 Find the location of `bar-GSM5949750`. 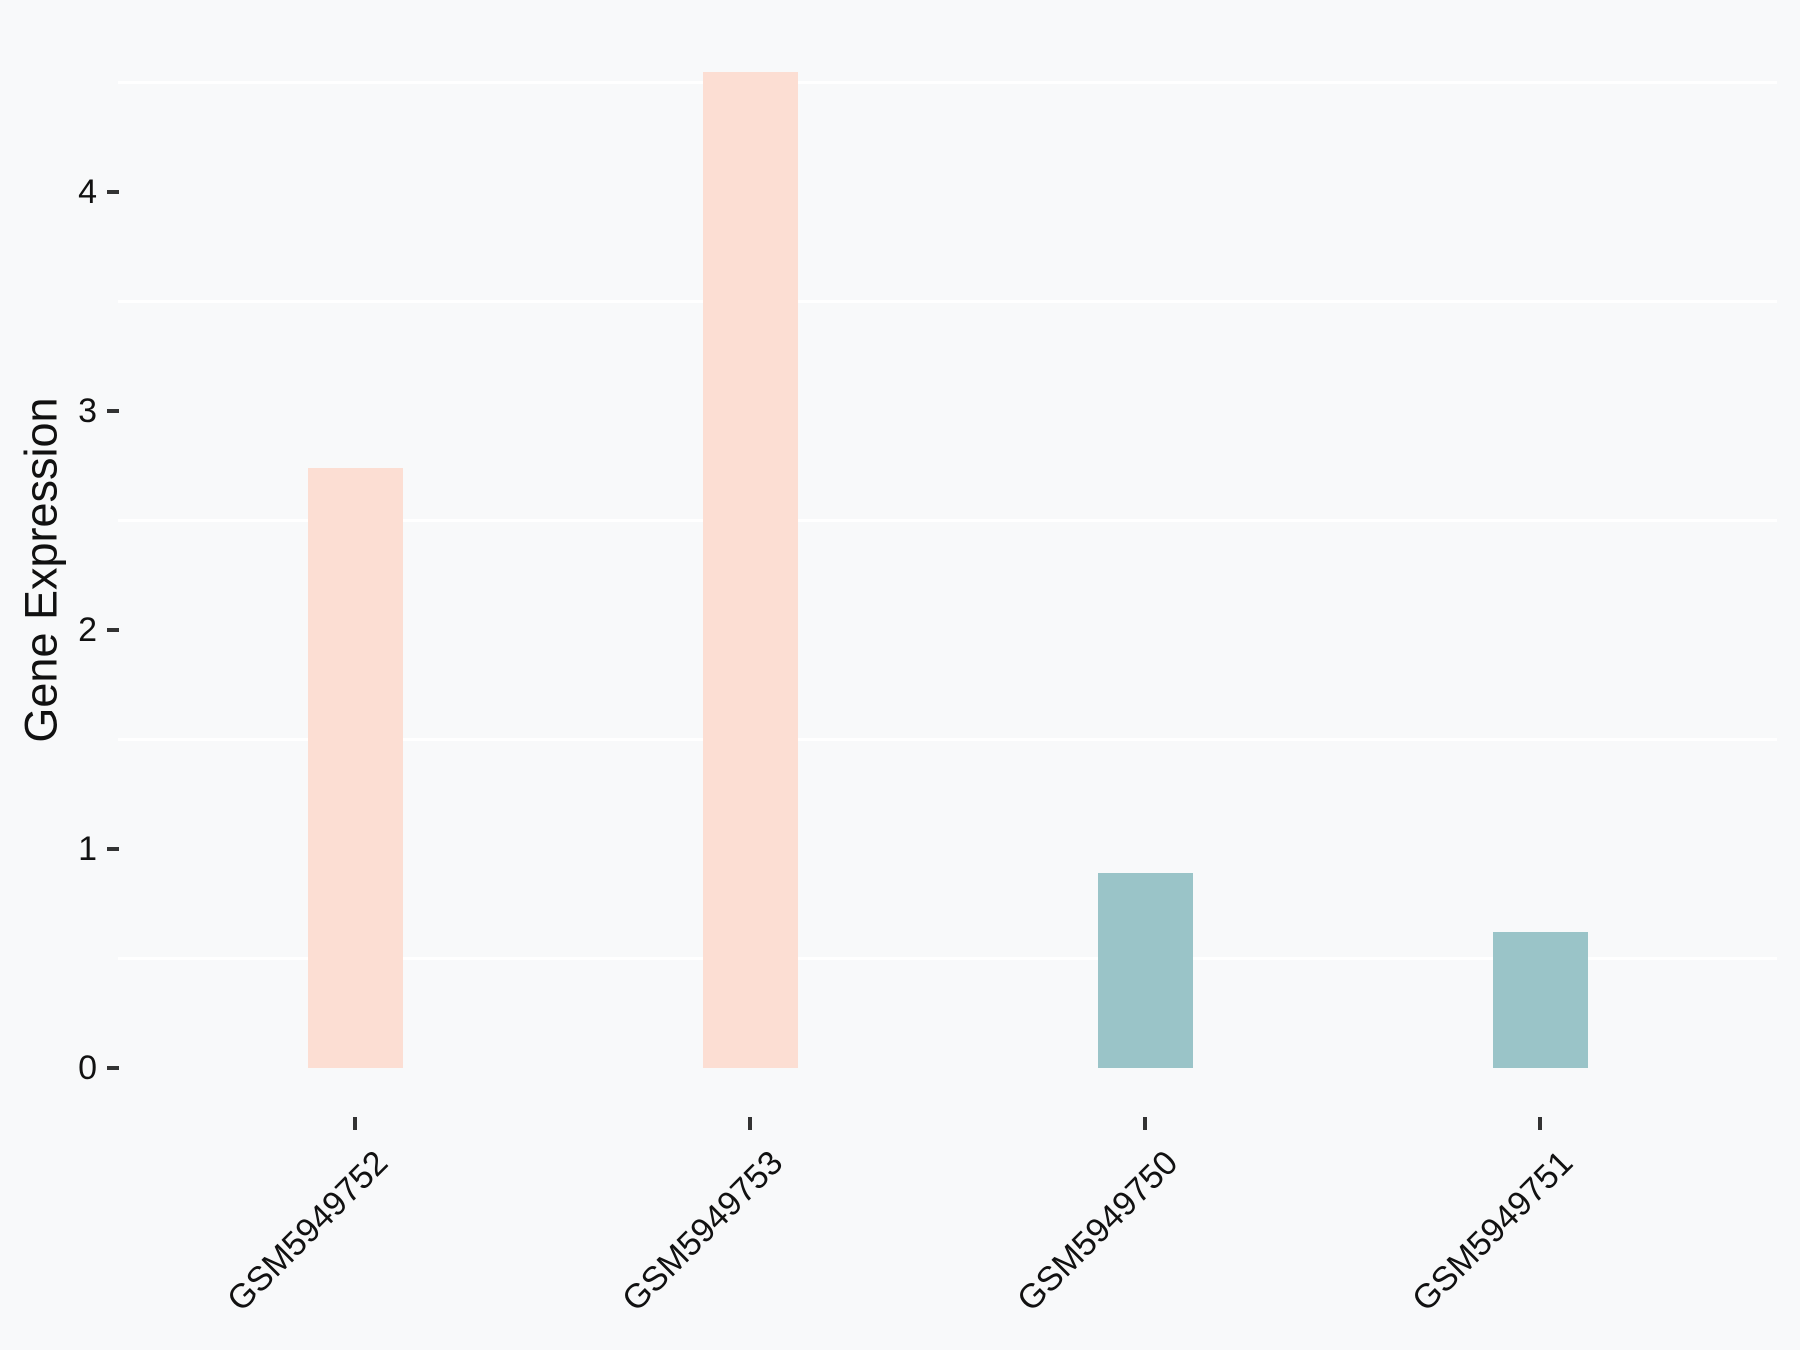

bar-GSM5949750 is located at coordinates (1145, 970).